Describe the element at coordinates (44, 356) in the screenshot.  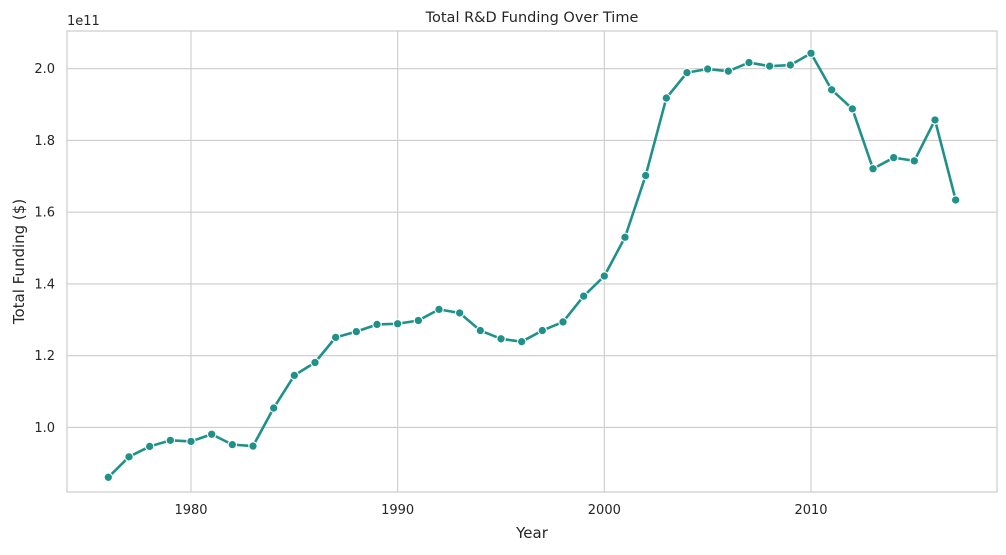
I see `y-tick-label: 1.2` at that location.